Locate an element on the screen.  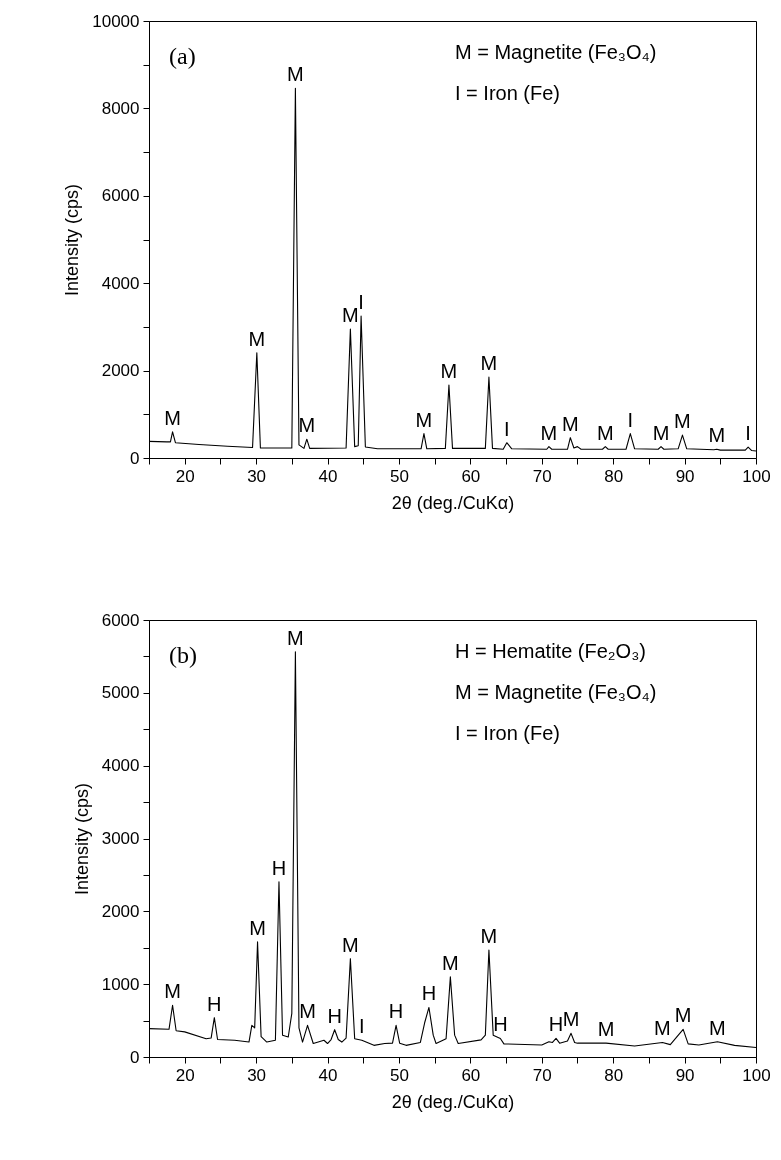
y-tick-label: 5000 is located at coordinates (120, 693).